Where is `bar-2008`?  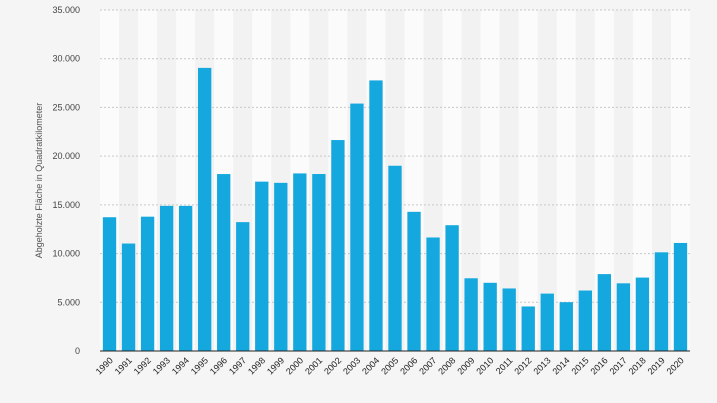
bar-2008 is located at coordinates (452, 288).